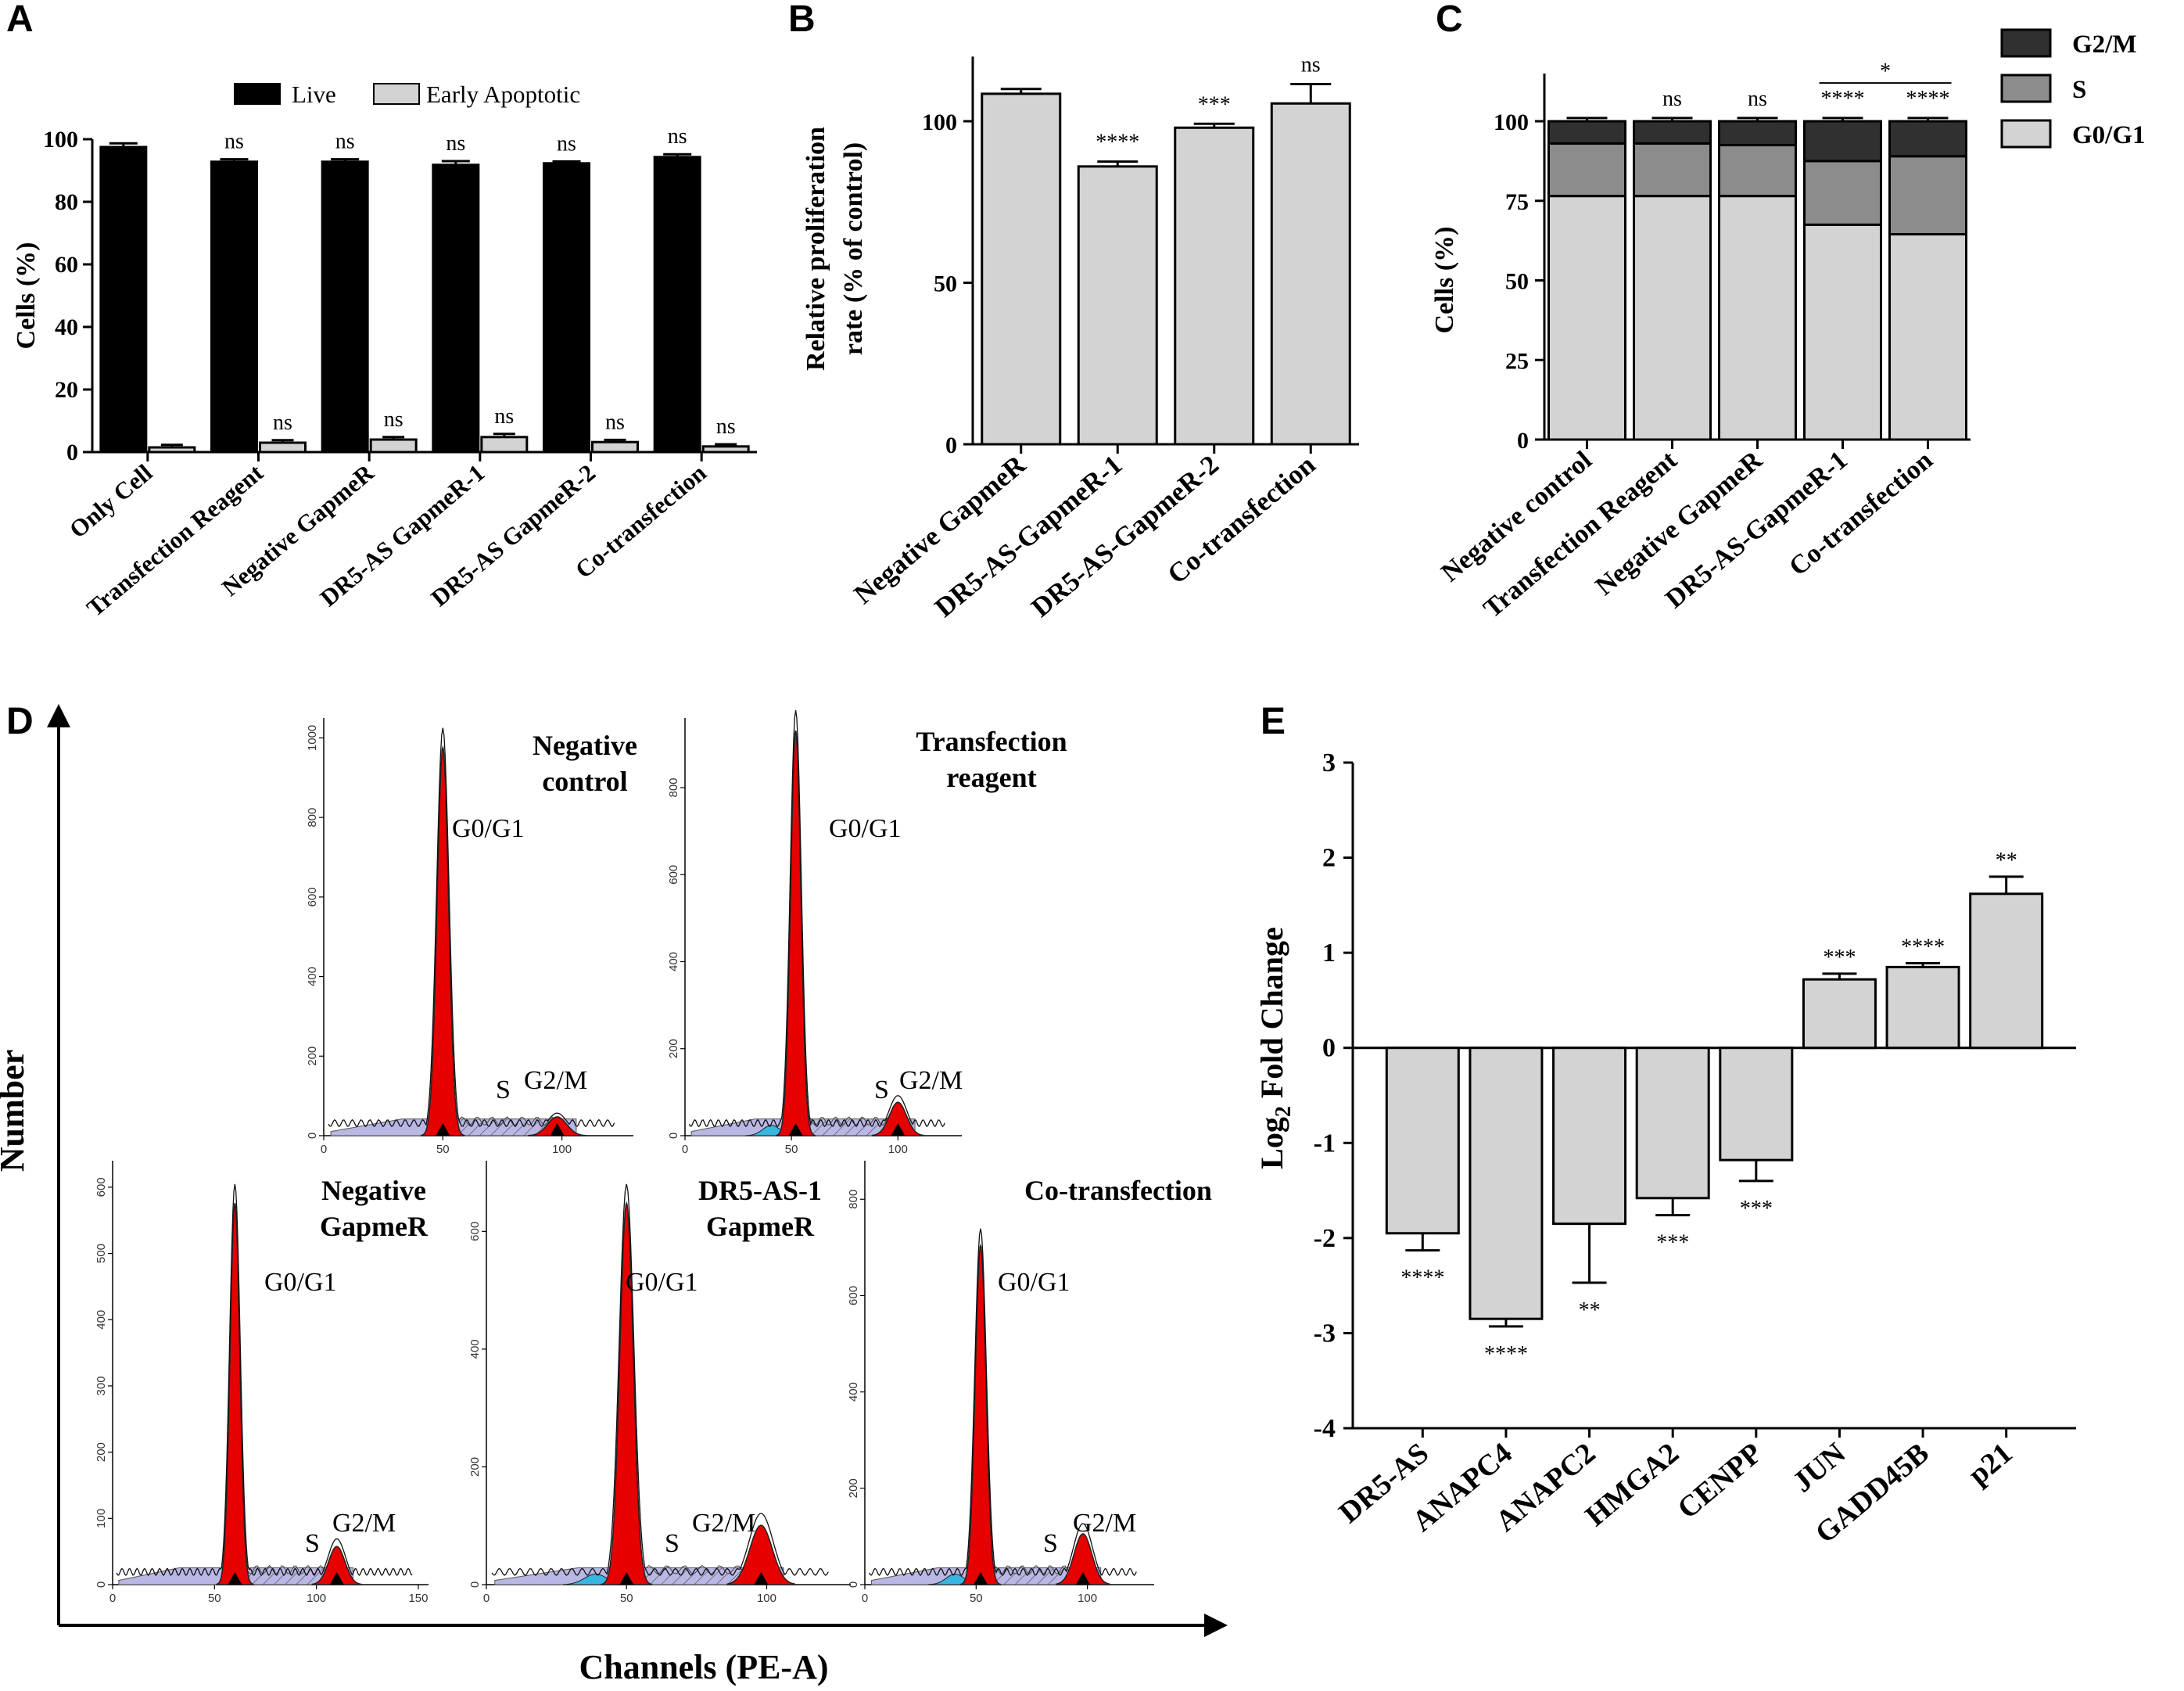  What do you see at coordinates (1325, 1333) in the screenshot?
I see `e-y-tick-label: -3` at bounding box center [1325, 1333].